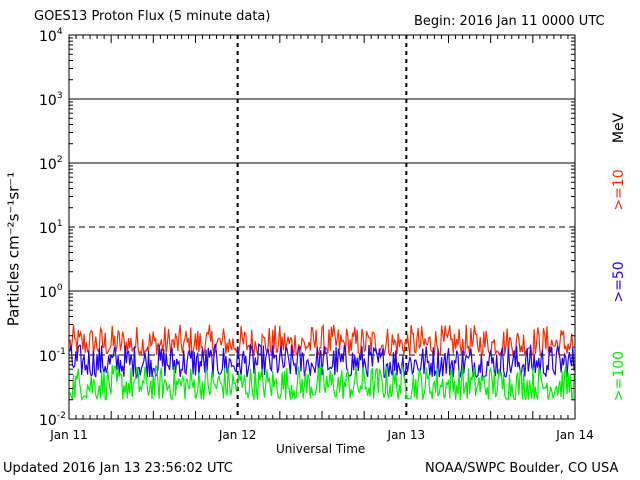  I want to click on y-tick-label: 10², so click(51, 164).